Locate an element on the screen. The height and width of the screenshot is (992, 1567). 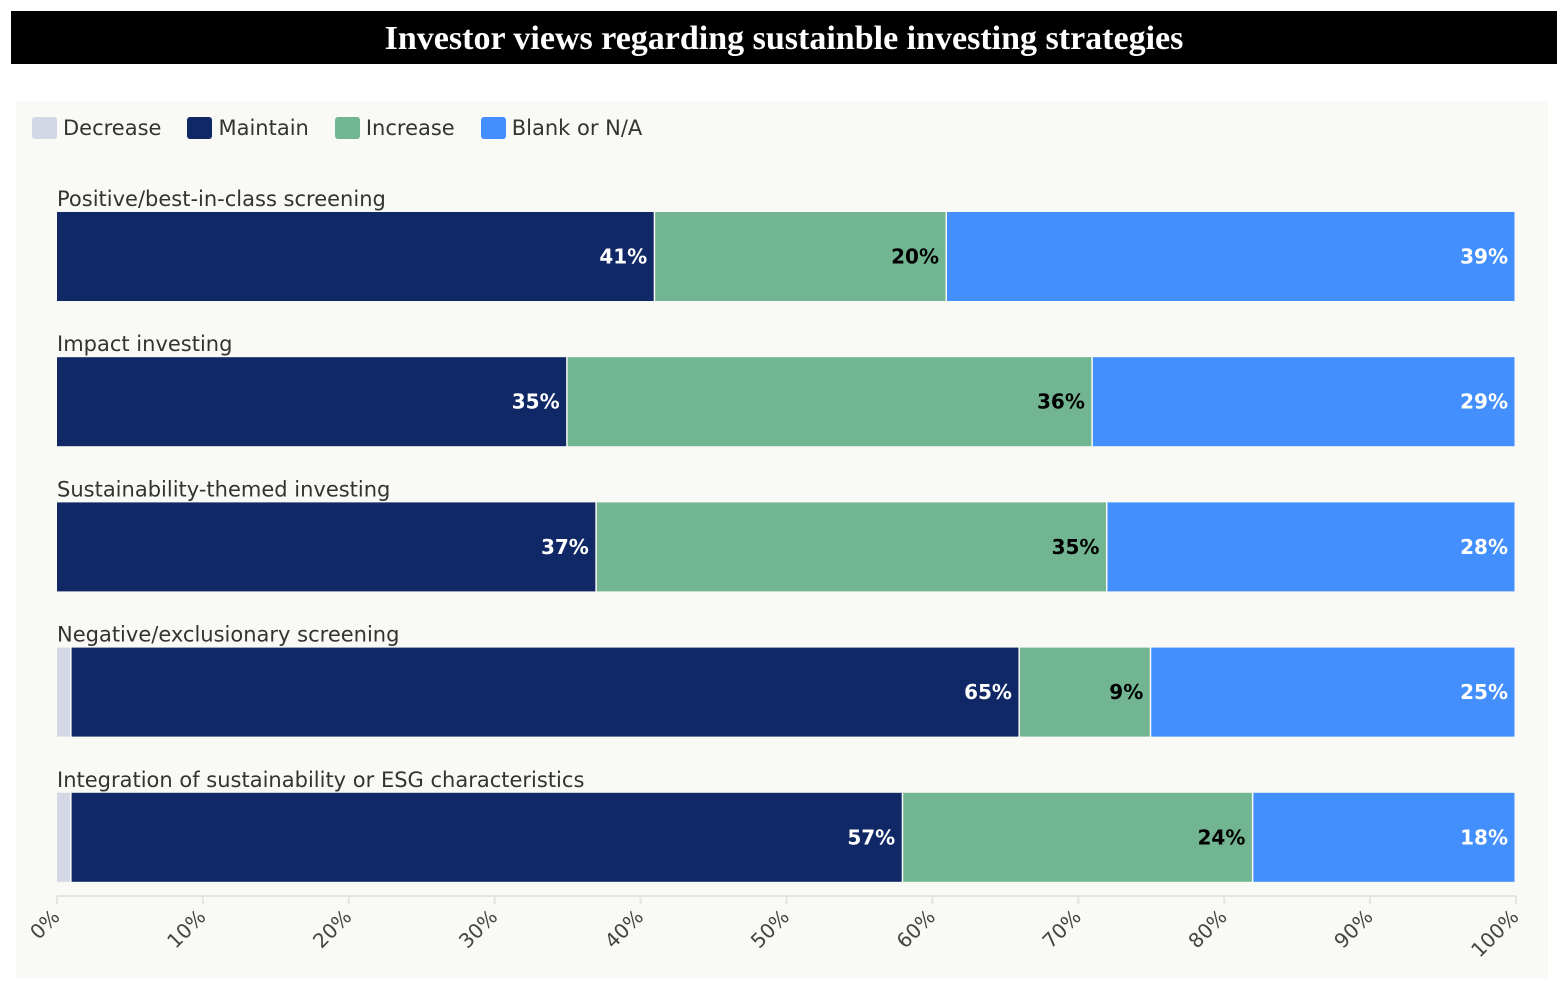
x-tick-label: 60% is located at coordinates (916, 929).